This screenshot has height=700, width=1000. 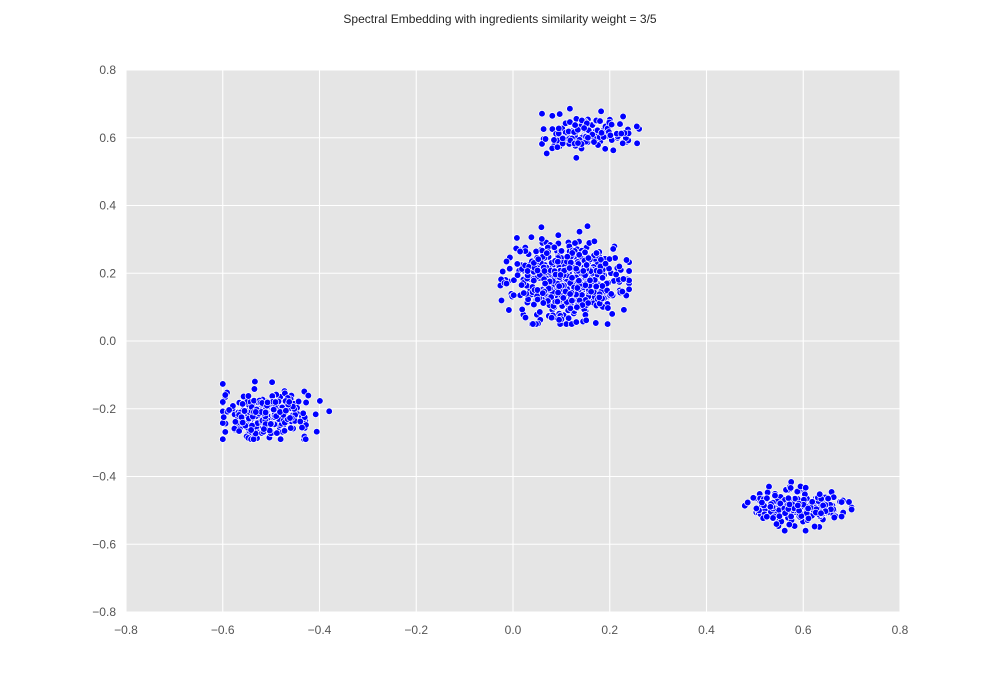 What do you see at coordinates (104, 409) in the screenshot?
I see `y-tick-label: −0.2` at bounding box center [104, 409].